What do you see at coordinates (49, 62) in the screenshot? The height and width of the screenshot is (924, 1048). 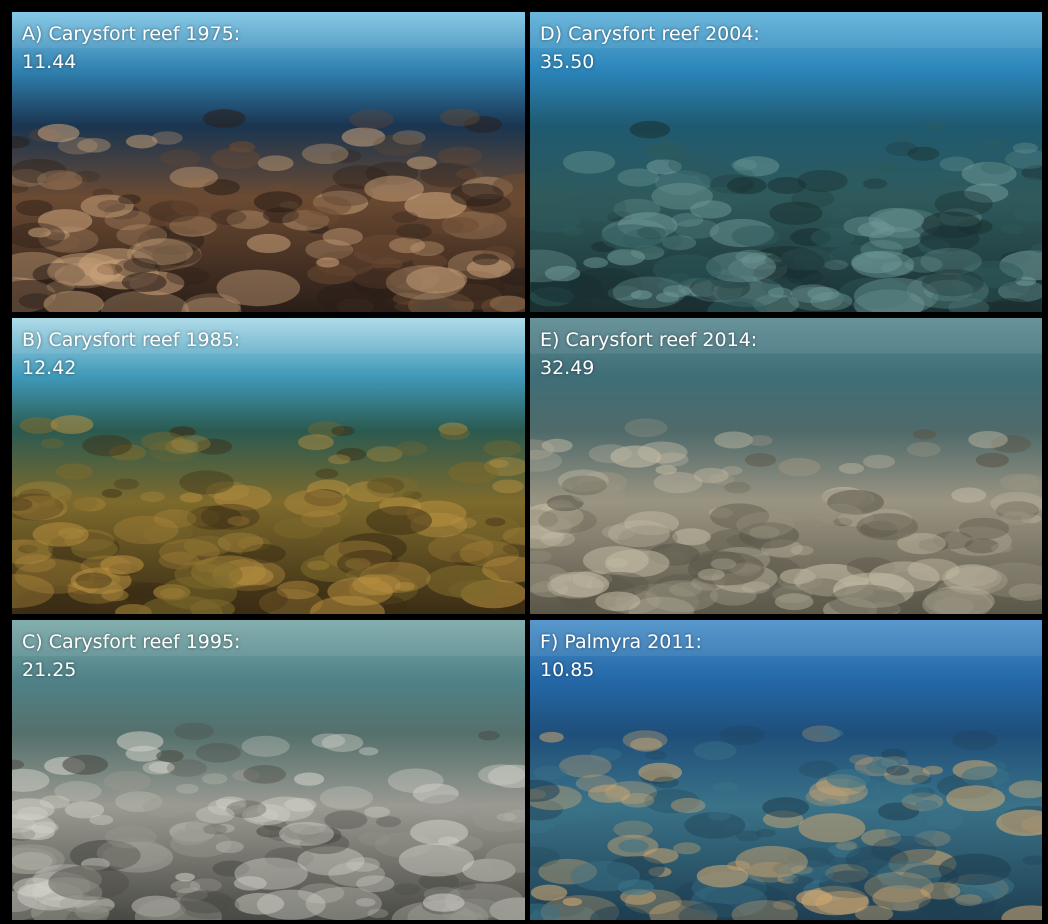 I see `panel-value: 11.44` at bounding box center [49, 62].